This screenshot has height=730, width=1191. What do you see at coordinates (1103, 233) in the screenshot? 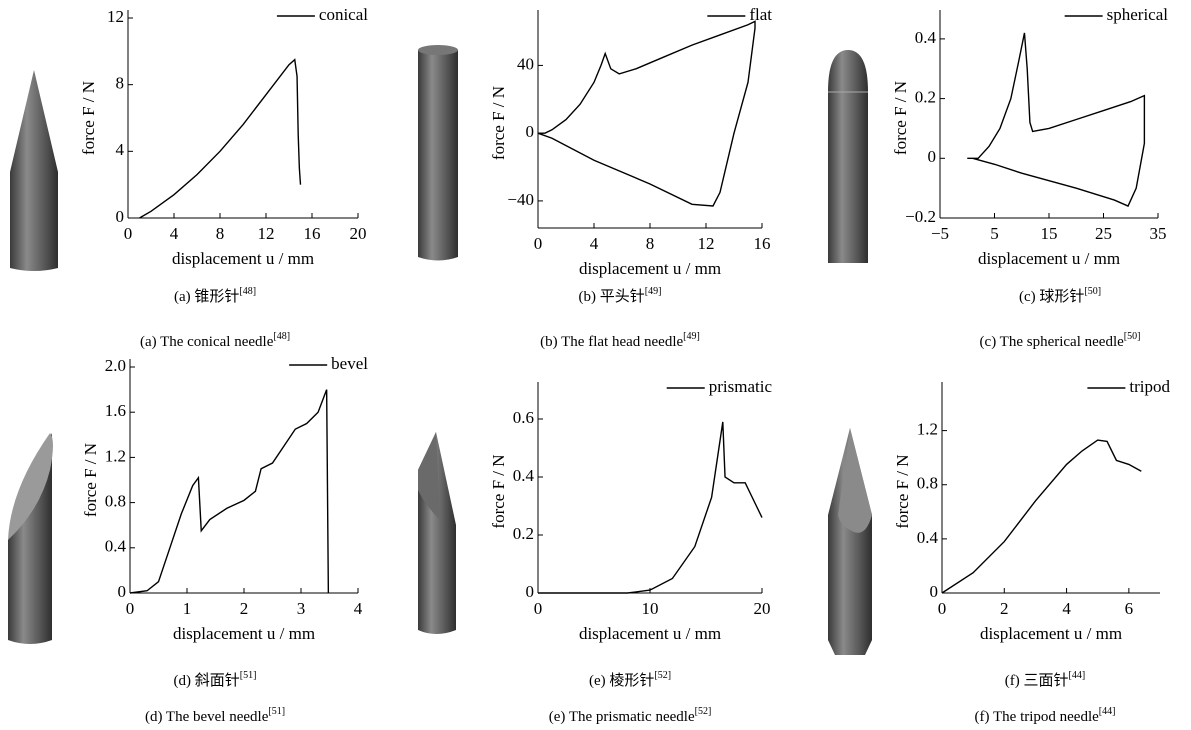
I see `x-tick-label: 25` at bounding box center [1103, 233].